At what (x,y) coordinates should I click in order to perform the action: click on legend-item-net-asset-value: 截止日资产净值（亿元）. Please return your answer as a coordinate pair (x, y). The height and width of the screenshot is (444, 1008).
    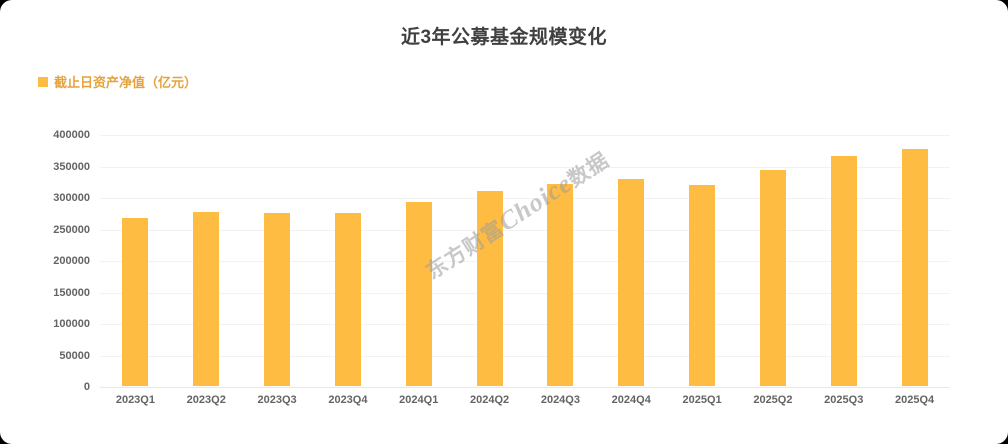
    Looking at the image, I should click on (117, 81).